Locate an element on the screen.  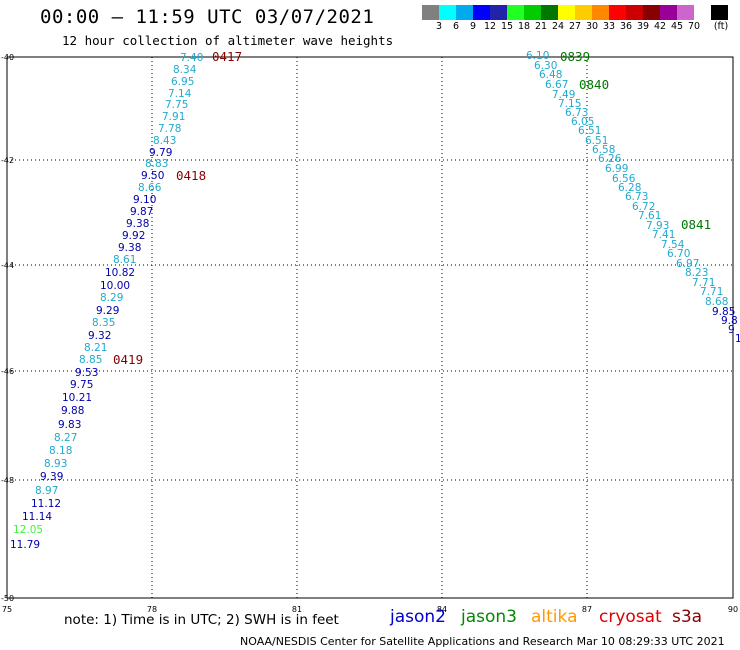
east-track-swh-label: 6.58 is located at coordinates (603, 150).